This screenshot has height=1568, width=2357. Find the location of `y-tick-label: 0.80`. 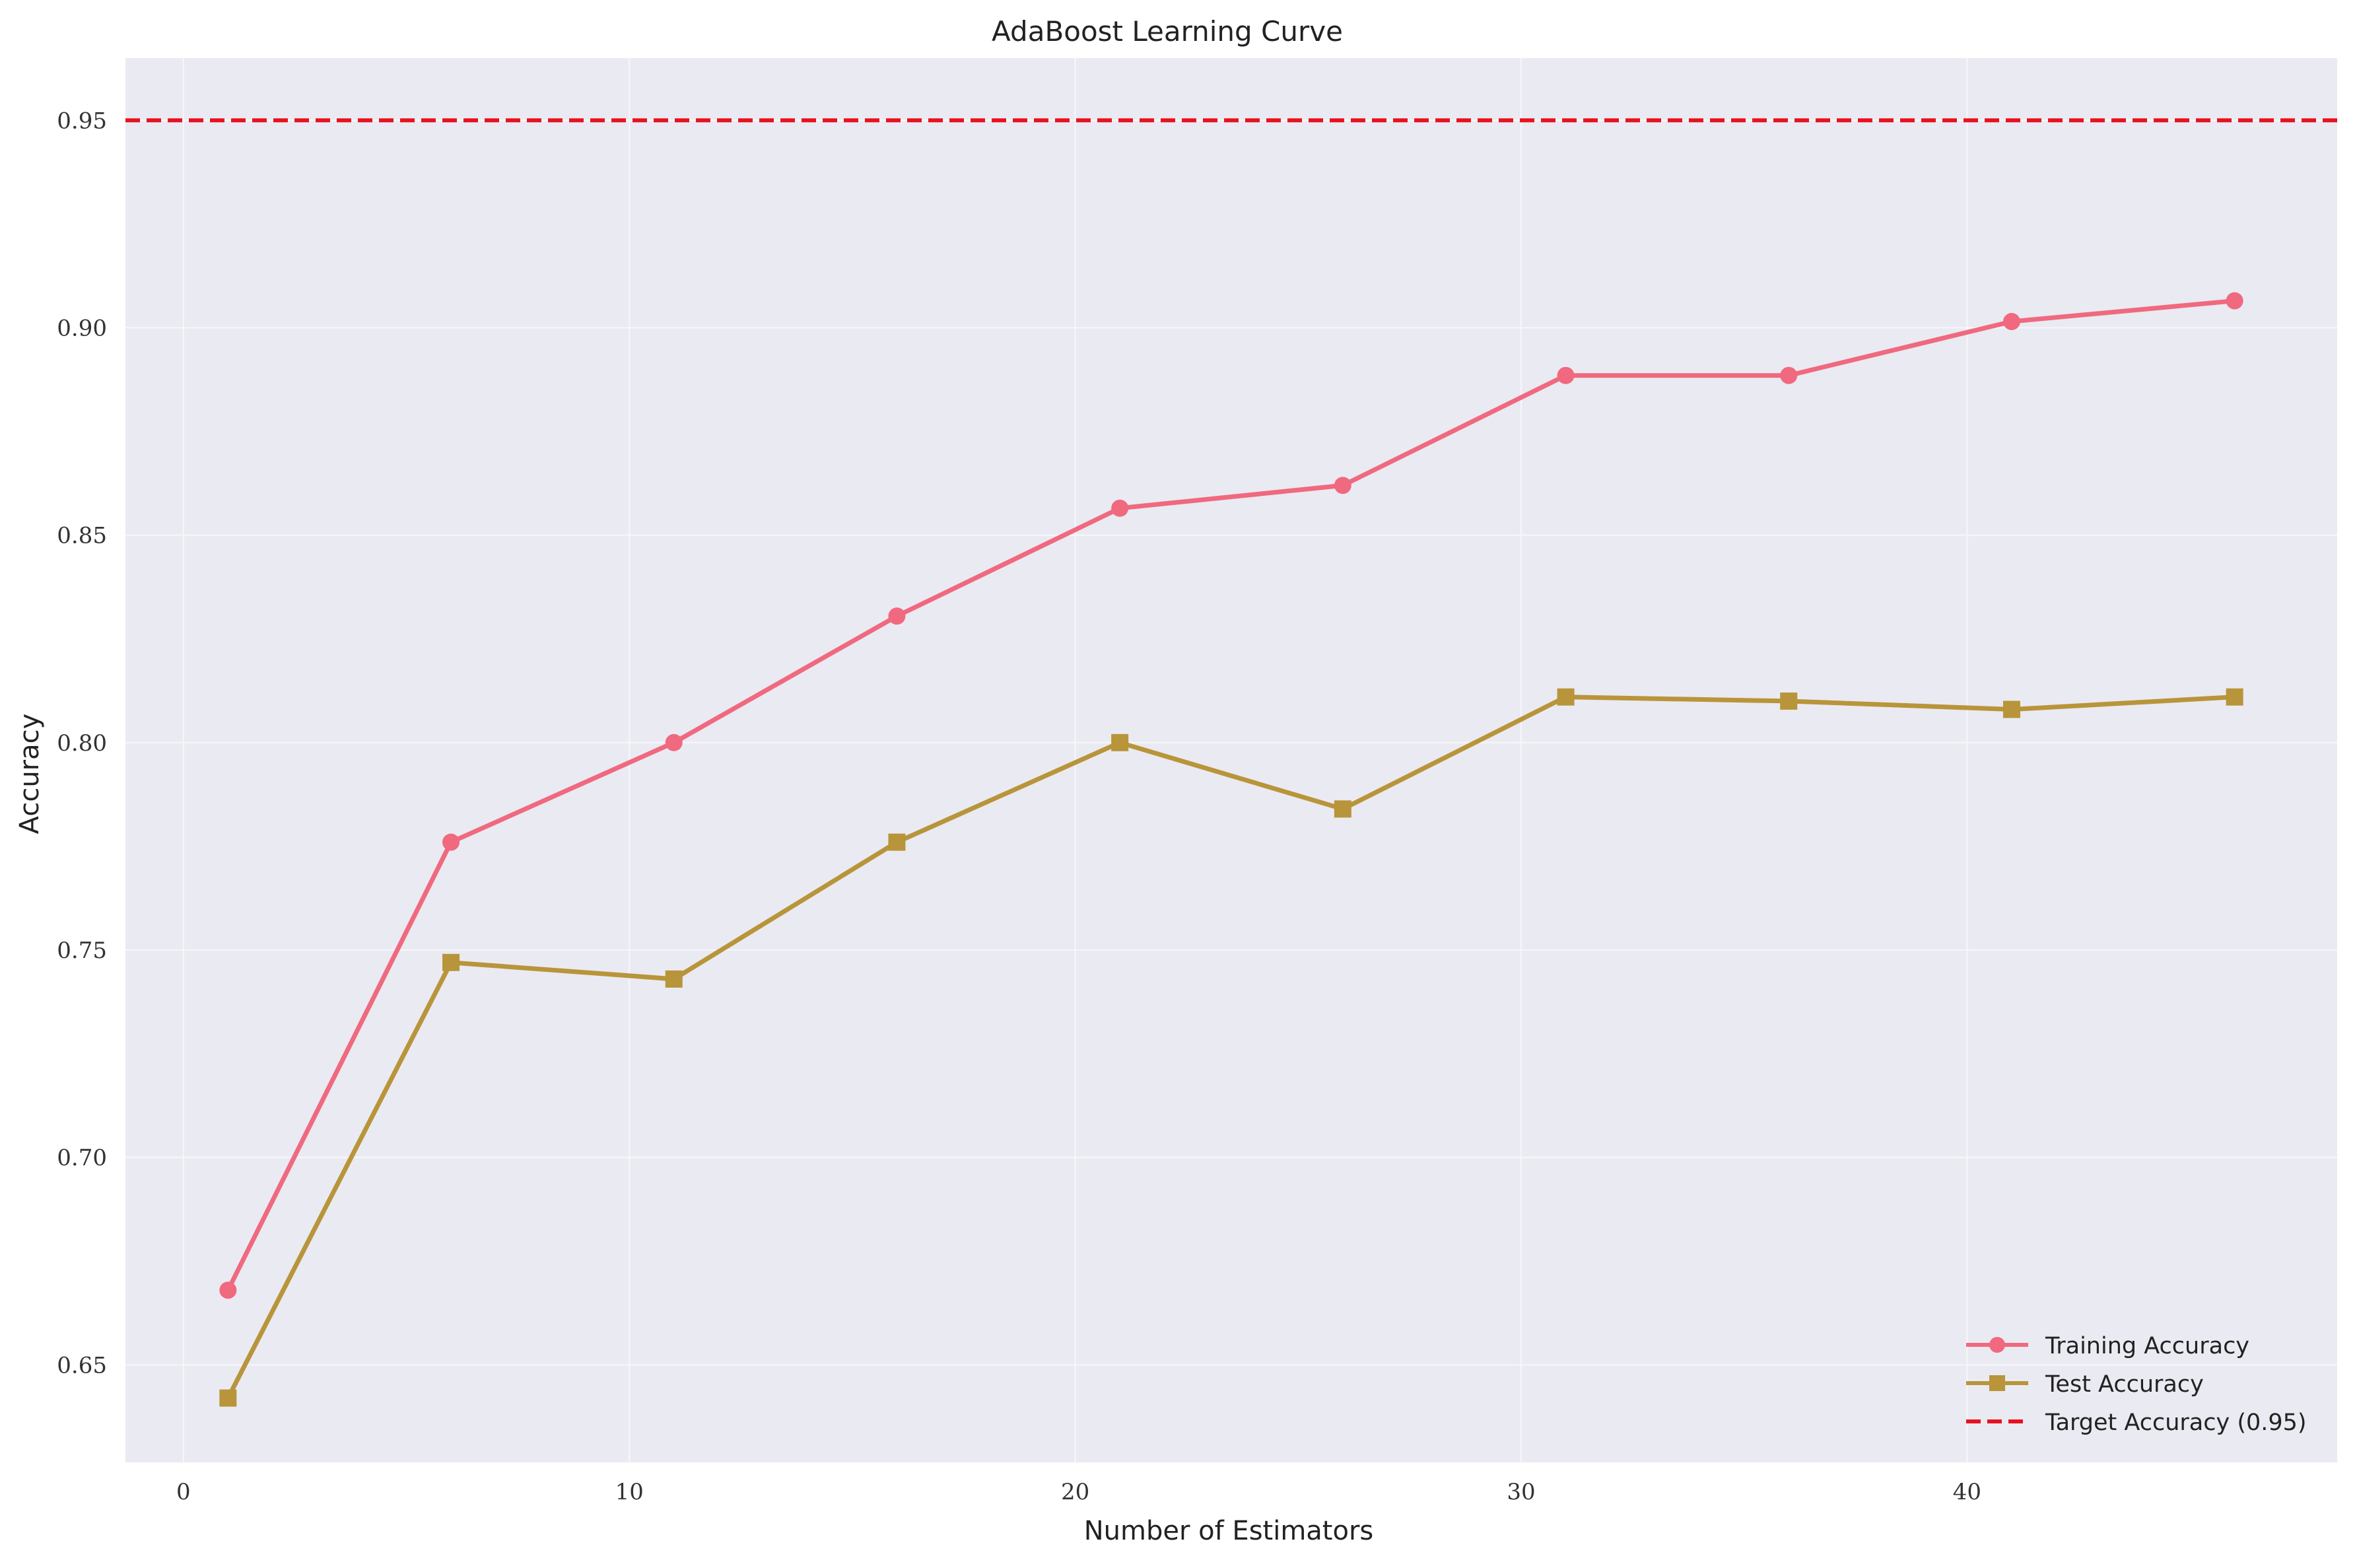

y-tick-label: 0.80 is located at coordinates (82, 743).